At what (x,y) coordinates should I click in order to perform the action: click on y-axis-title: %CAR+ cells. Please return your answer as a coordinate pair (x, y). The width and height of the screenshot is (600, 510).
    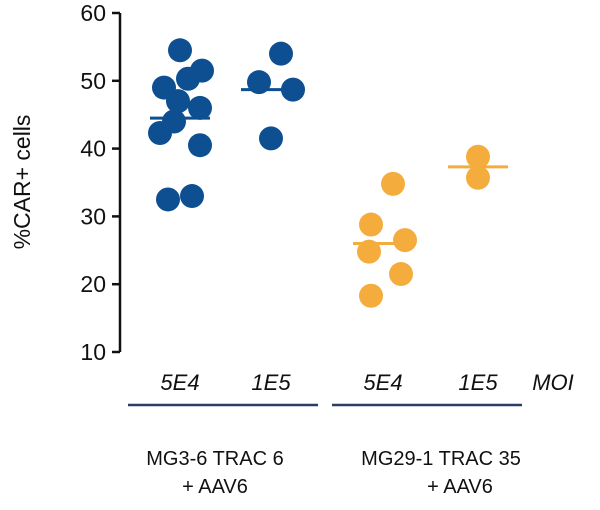
    Looking at the image, I should click on (22, 182).